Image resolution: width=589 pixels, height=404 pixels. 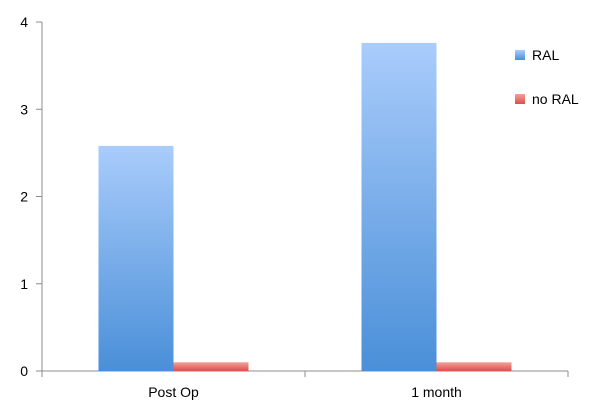 What do you see at coordinates (173, 392) in the screenshot?
I see `x-tick-label: Post Op` at bounding box center [173, 392].